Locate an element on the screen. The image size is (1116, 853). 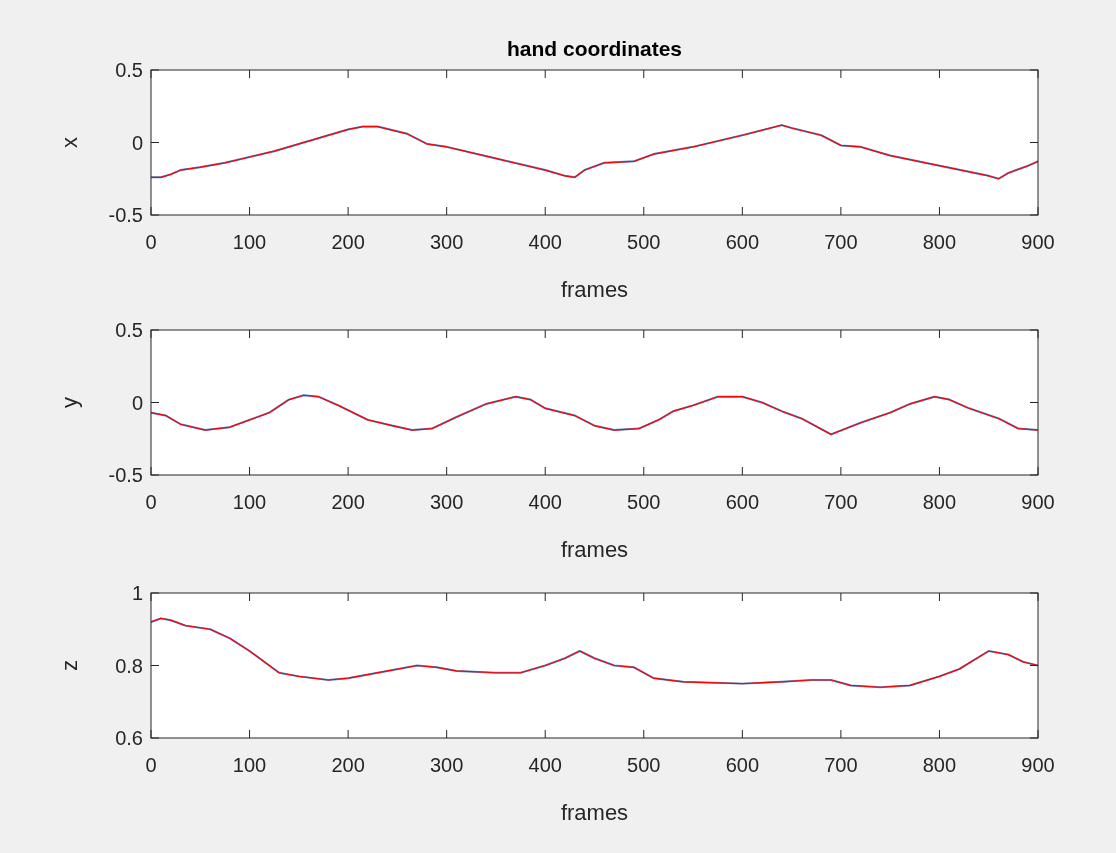
chart-title: hand coordinates is located at coordinates (594, 48).